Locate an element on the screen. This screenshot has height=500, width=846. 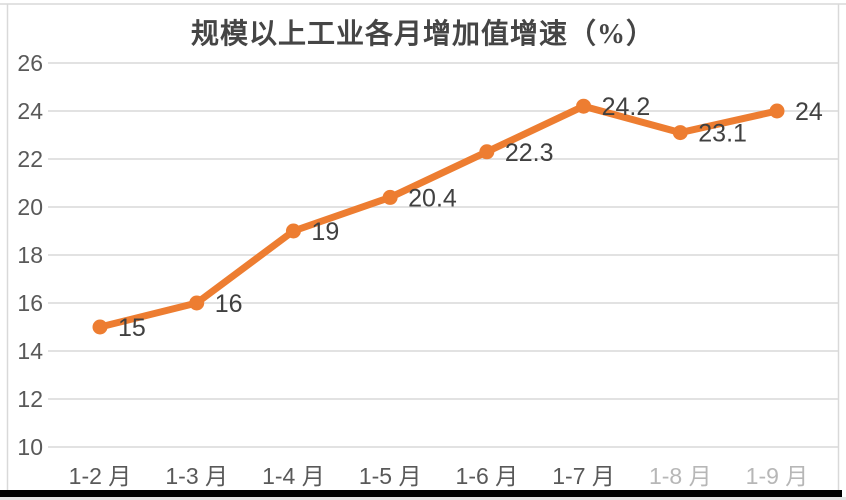
x-tick-label: 1-7 月 is located at coordinates (583, 476).